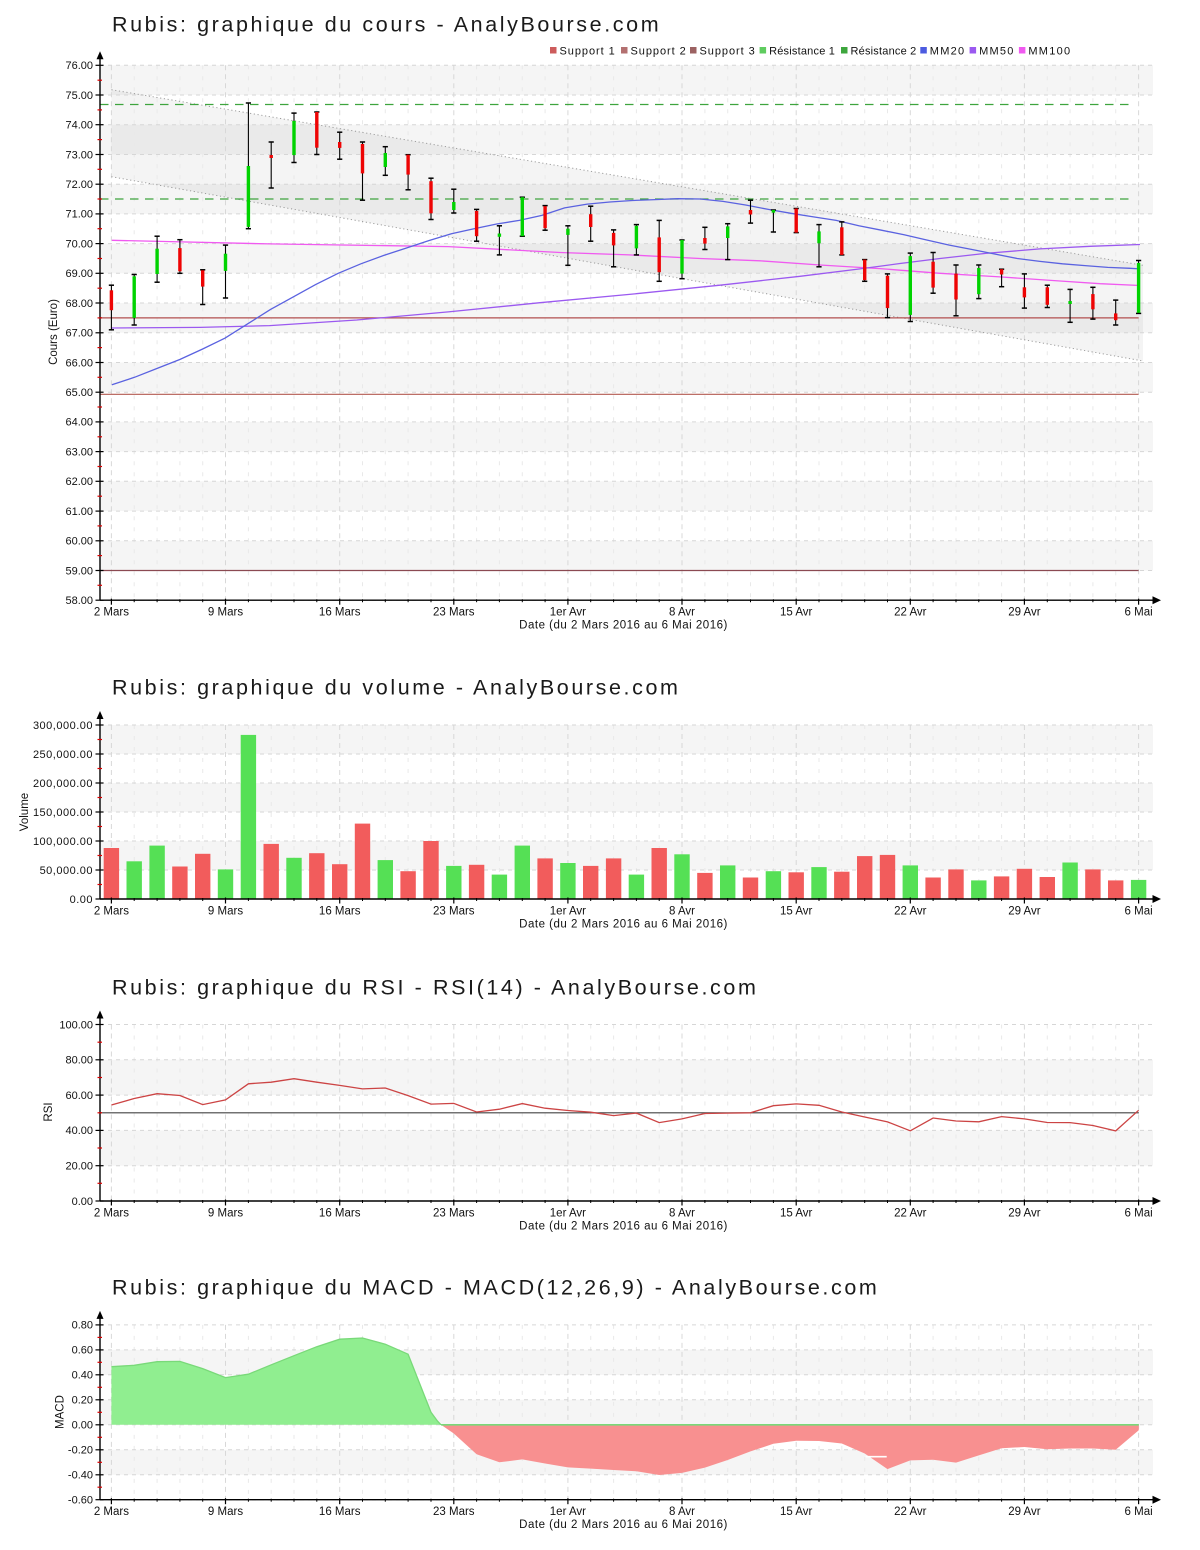 This screenshot has width=1200, height=1550. What do you see at coordinates (79, 155) in the screenshot?
I see `svg-text: 73.00` at bounding box center [79, 155].